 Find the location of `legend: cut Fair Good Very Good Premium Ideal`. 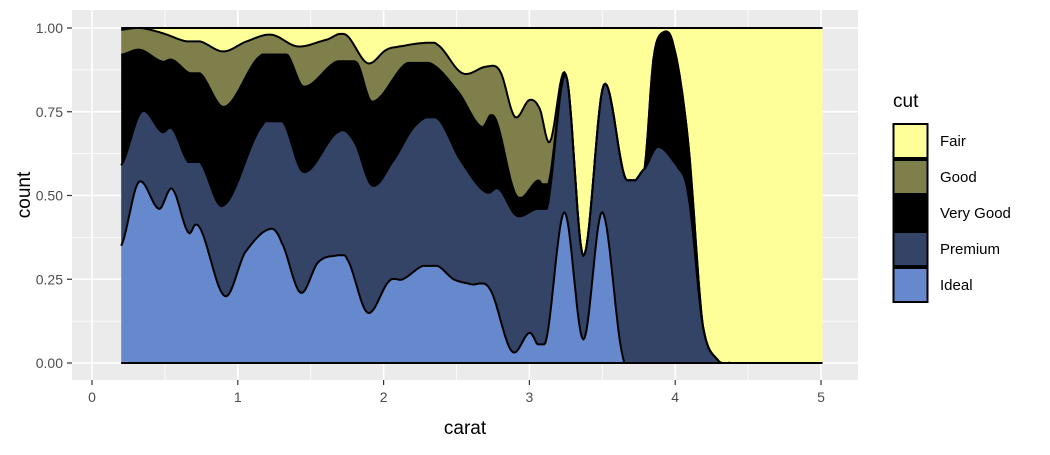

legend: cut Fair Good Very Good Premium Ideal is located at coordinates (951, 197).